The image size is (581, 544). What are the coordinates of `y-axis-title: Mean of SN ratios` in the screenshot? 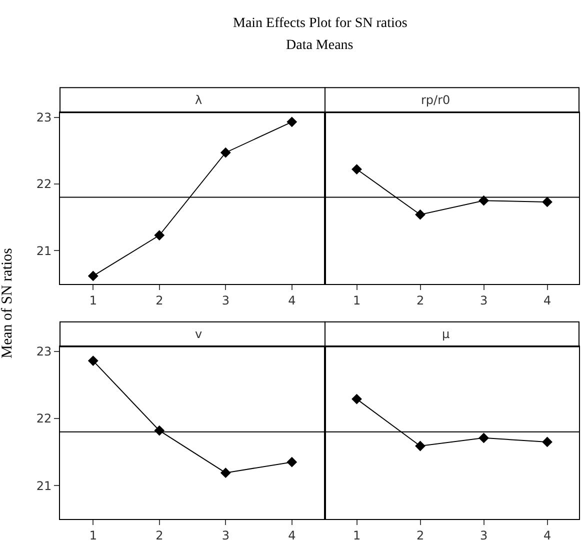 It's located at (8, 303).